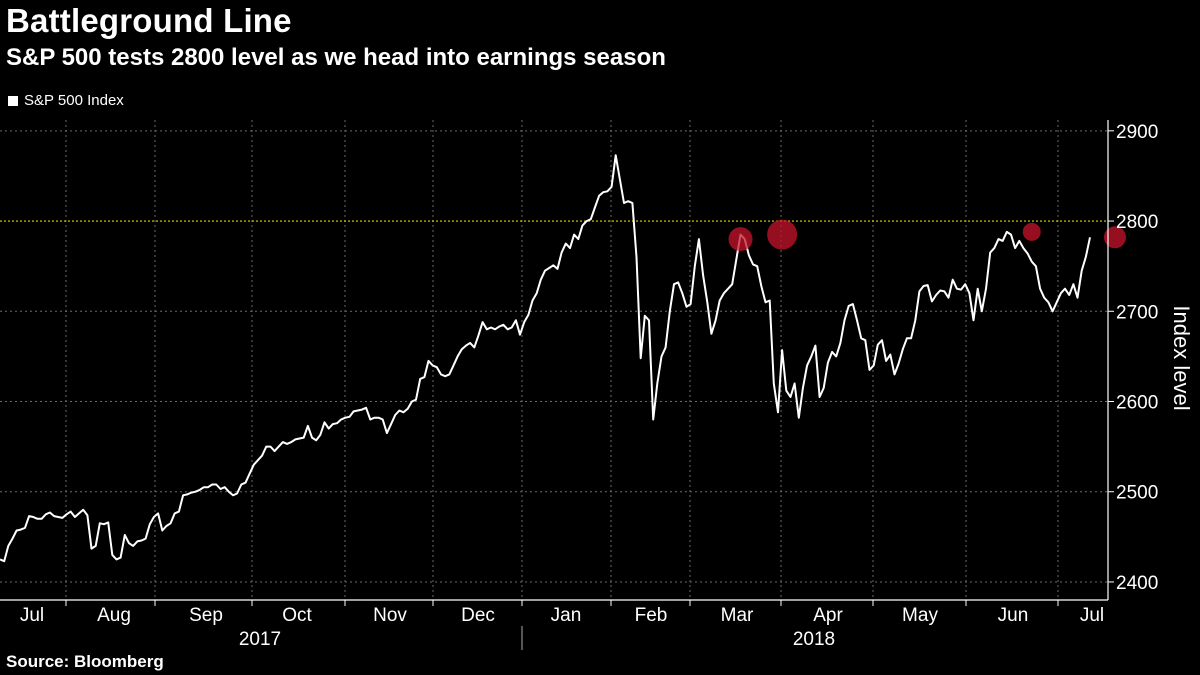  What do you see at coordinates (390, 615) in the screenshot?
I see `x-tick-label-month: Nov` at bounding box center [390, 615].